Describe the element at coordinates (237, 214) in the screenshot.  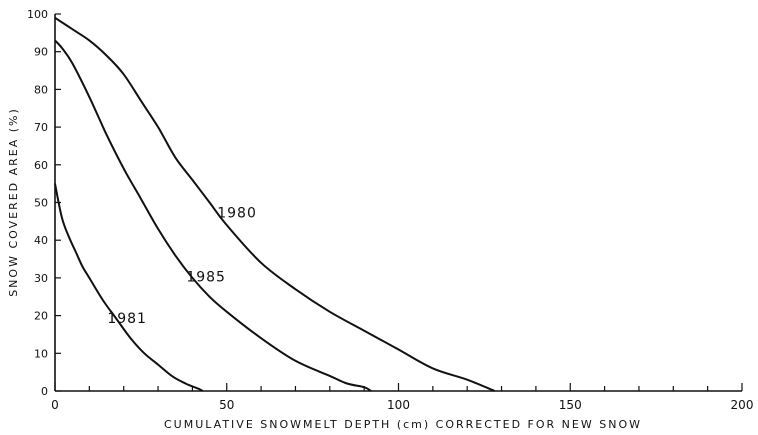
I see `series-label-1980: 1980` at that location.